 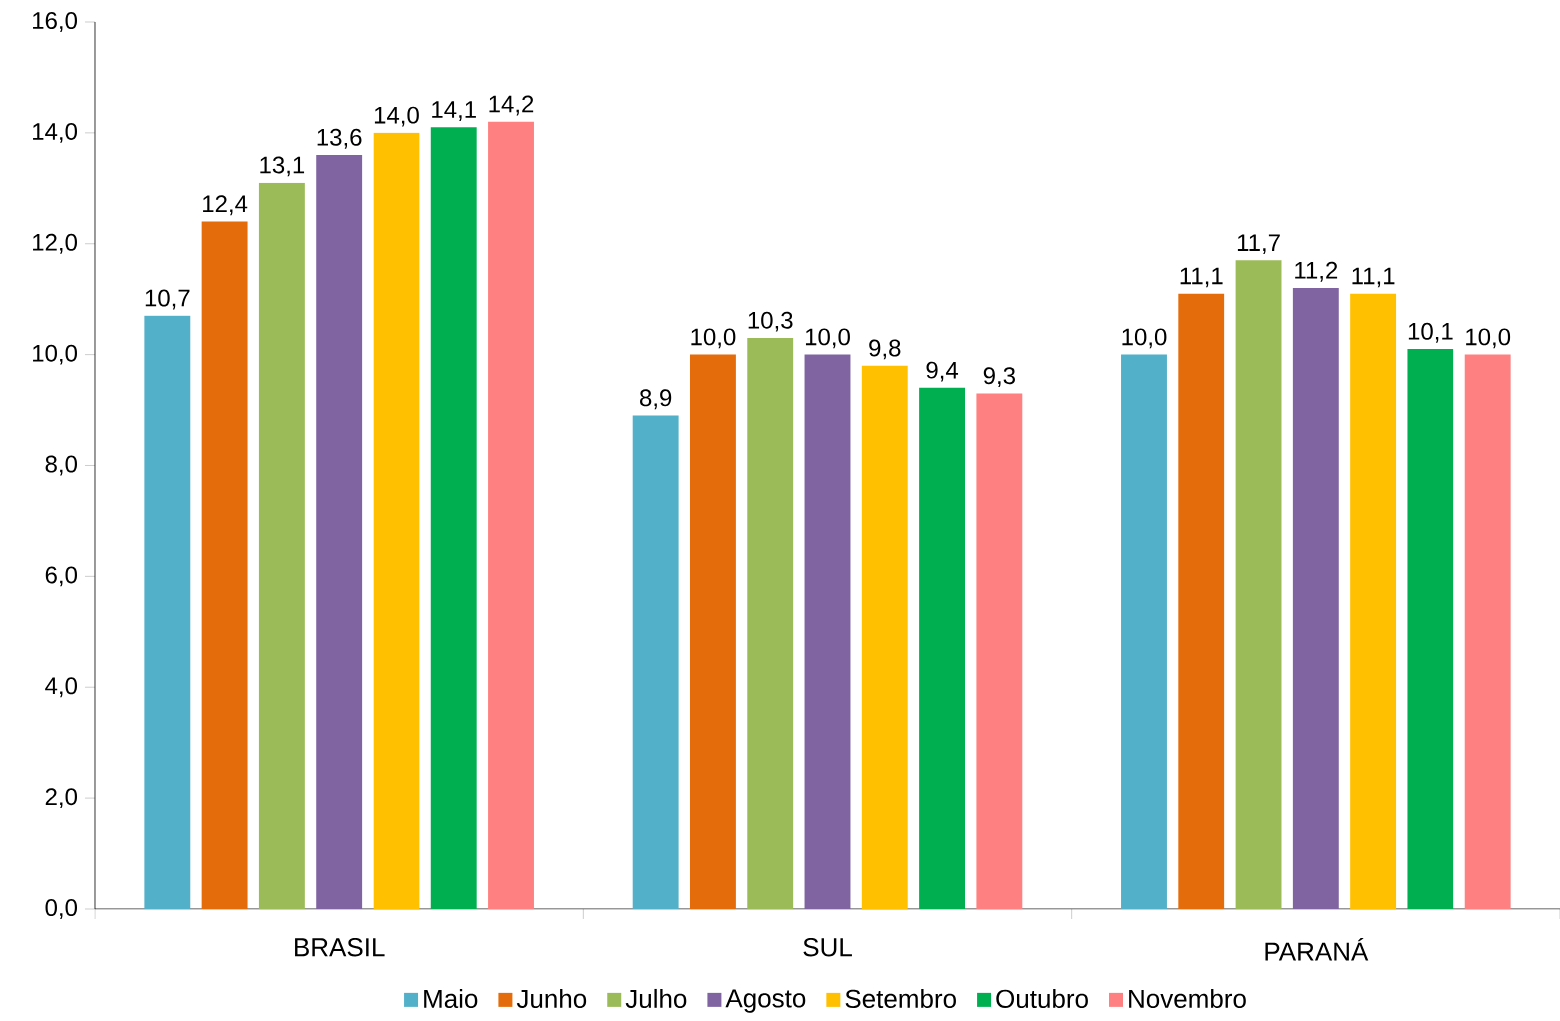 I want to click on x-tick-label: BRASIL, so click(x=340, y=947).